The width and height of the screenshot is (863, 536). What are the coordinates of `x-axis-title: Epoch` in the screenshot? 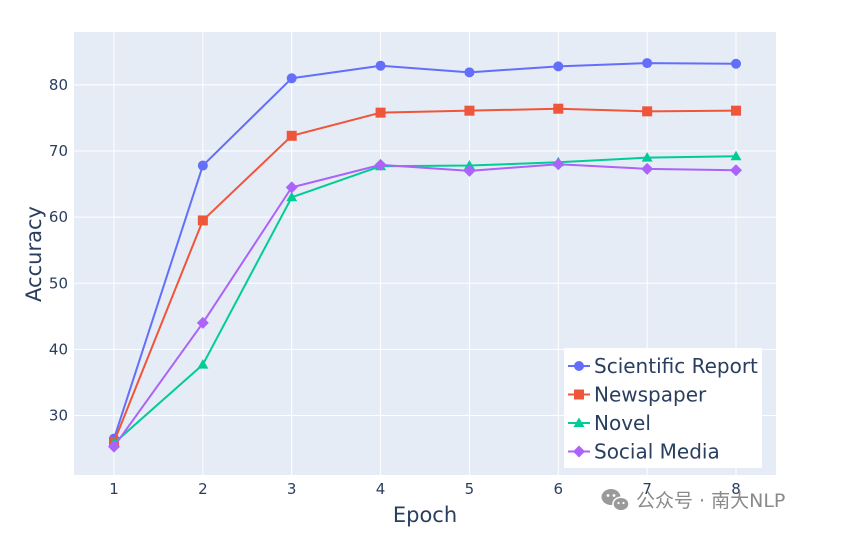 It's located at (425, 515).